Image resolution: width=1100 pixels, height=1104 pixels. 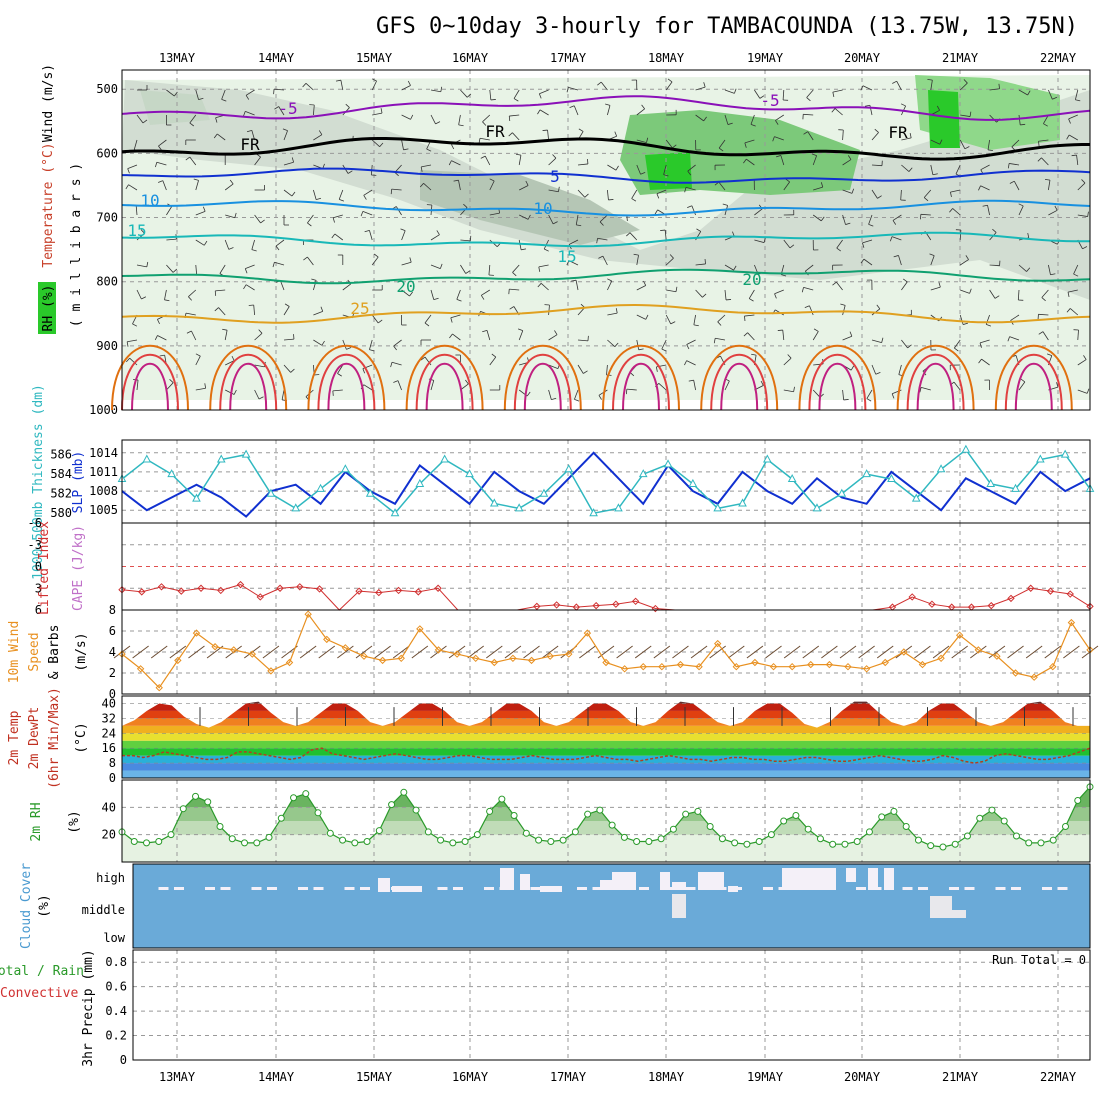 I want to click on wind-label-2: Speed, so click(x=34, y=651).